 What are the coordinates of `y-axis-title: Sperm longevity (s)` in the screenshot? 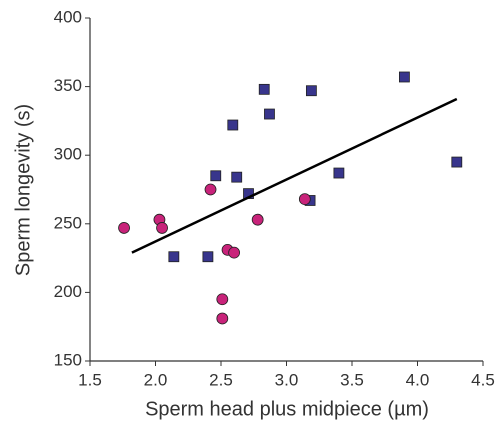 It's located at (23, 190).